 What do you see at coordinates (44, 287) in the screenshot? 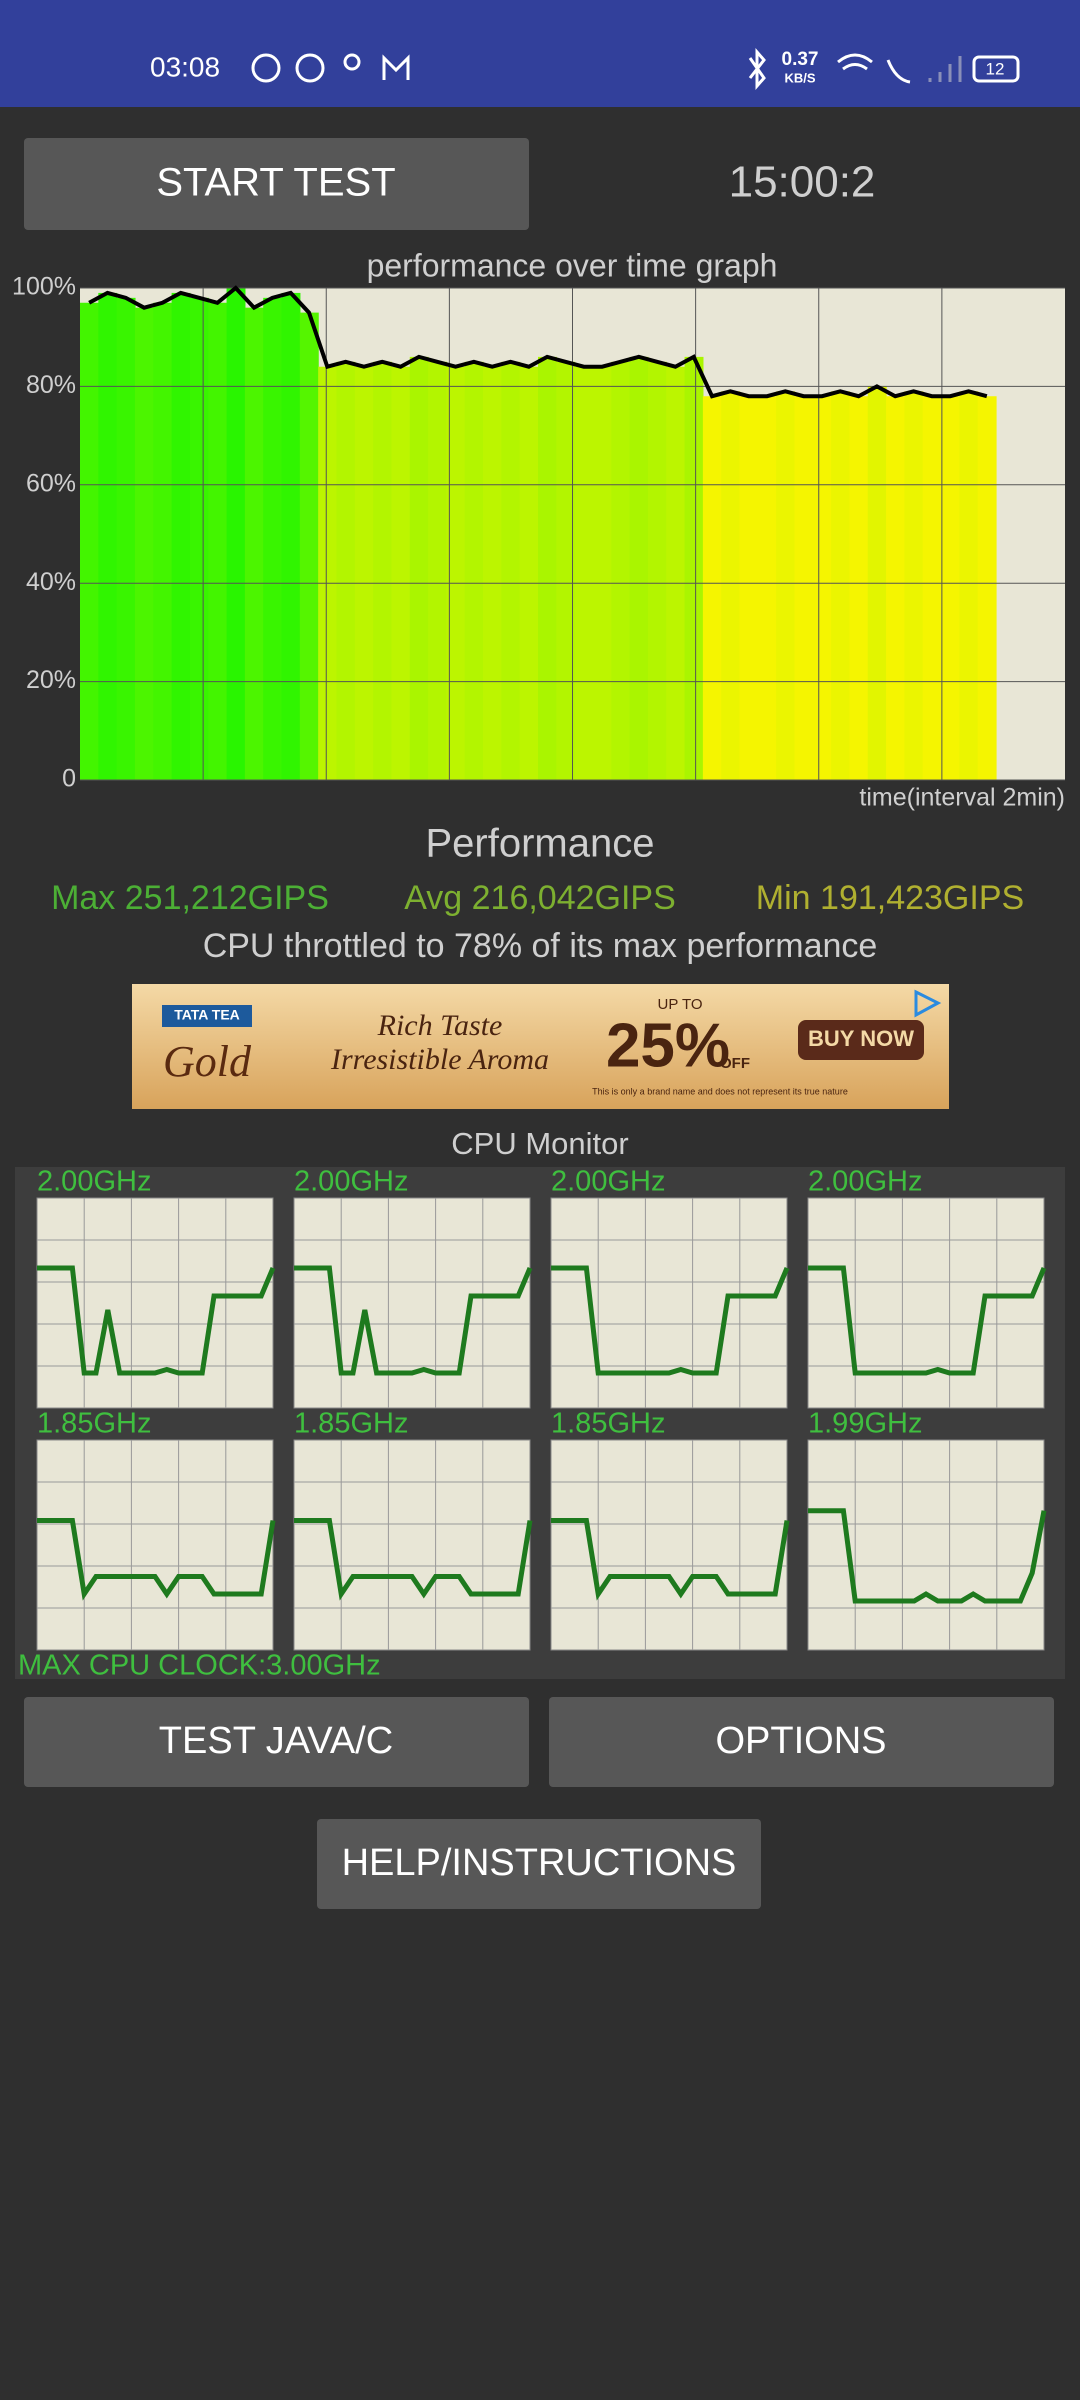
I see `y-tick-label: 100%` at bounding box center [44, 287].